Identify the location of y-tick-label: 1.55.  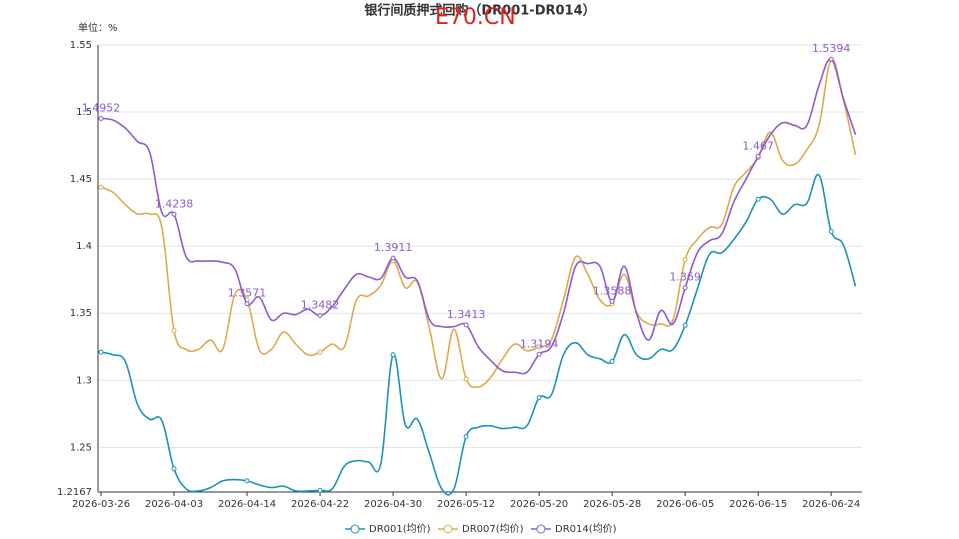
(81, 45).